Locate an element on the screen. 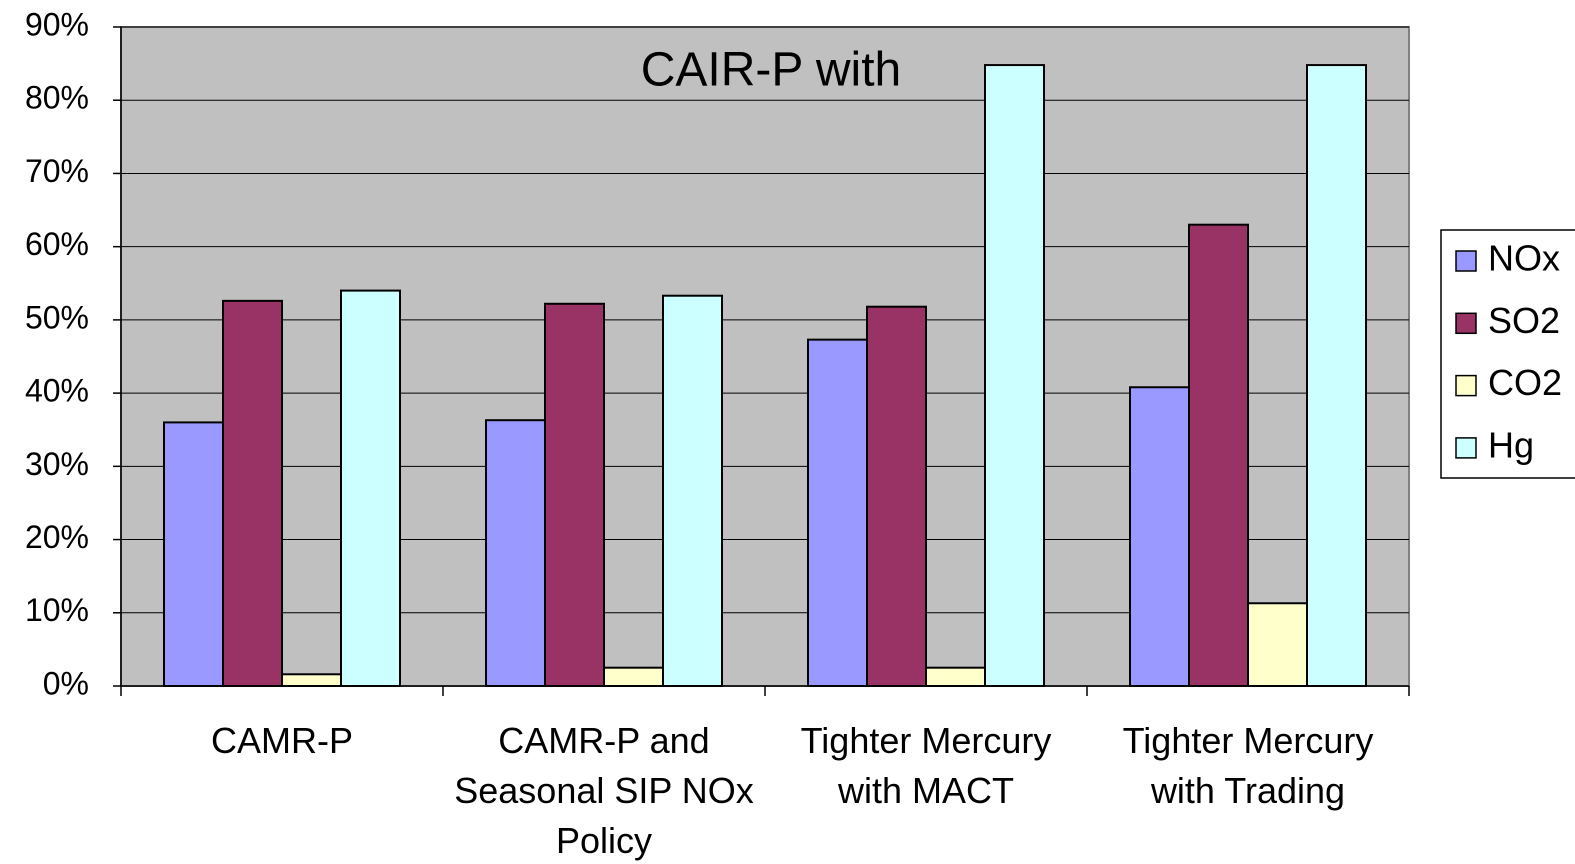  y-tick-label: 60% is located at coordinates (57, 244).